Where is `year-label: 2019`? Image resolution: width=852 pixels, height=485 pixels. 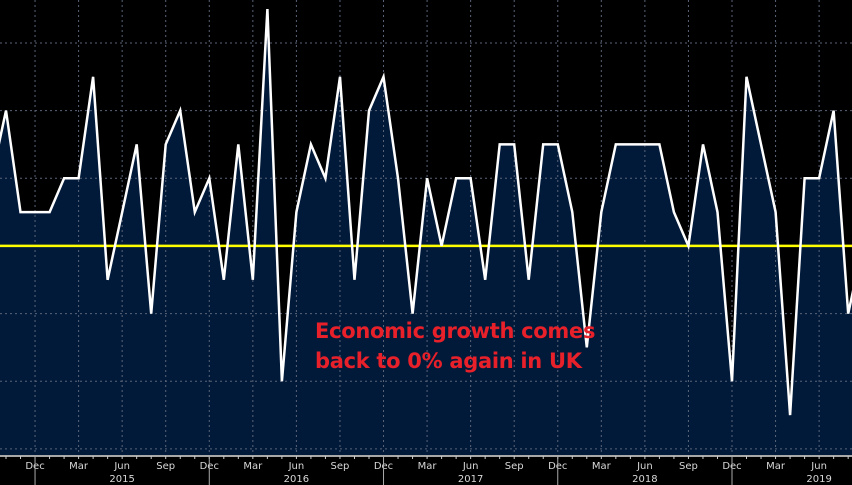 year-label: 2019 is located at coordinates (818, 479).